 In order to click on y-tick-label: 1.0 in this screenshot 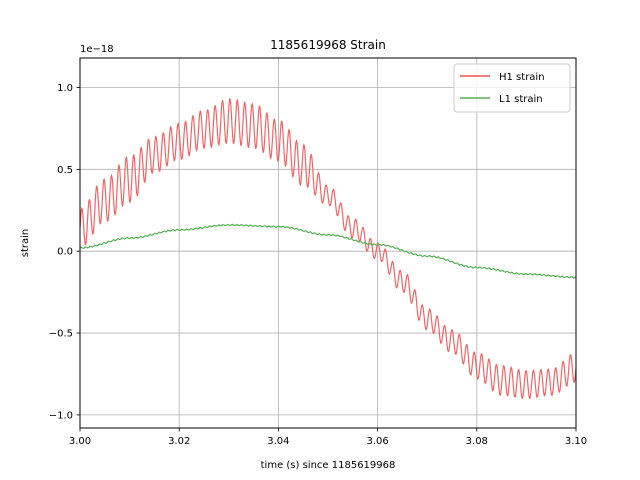, I will do `click(65, 88)`.